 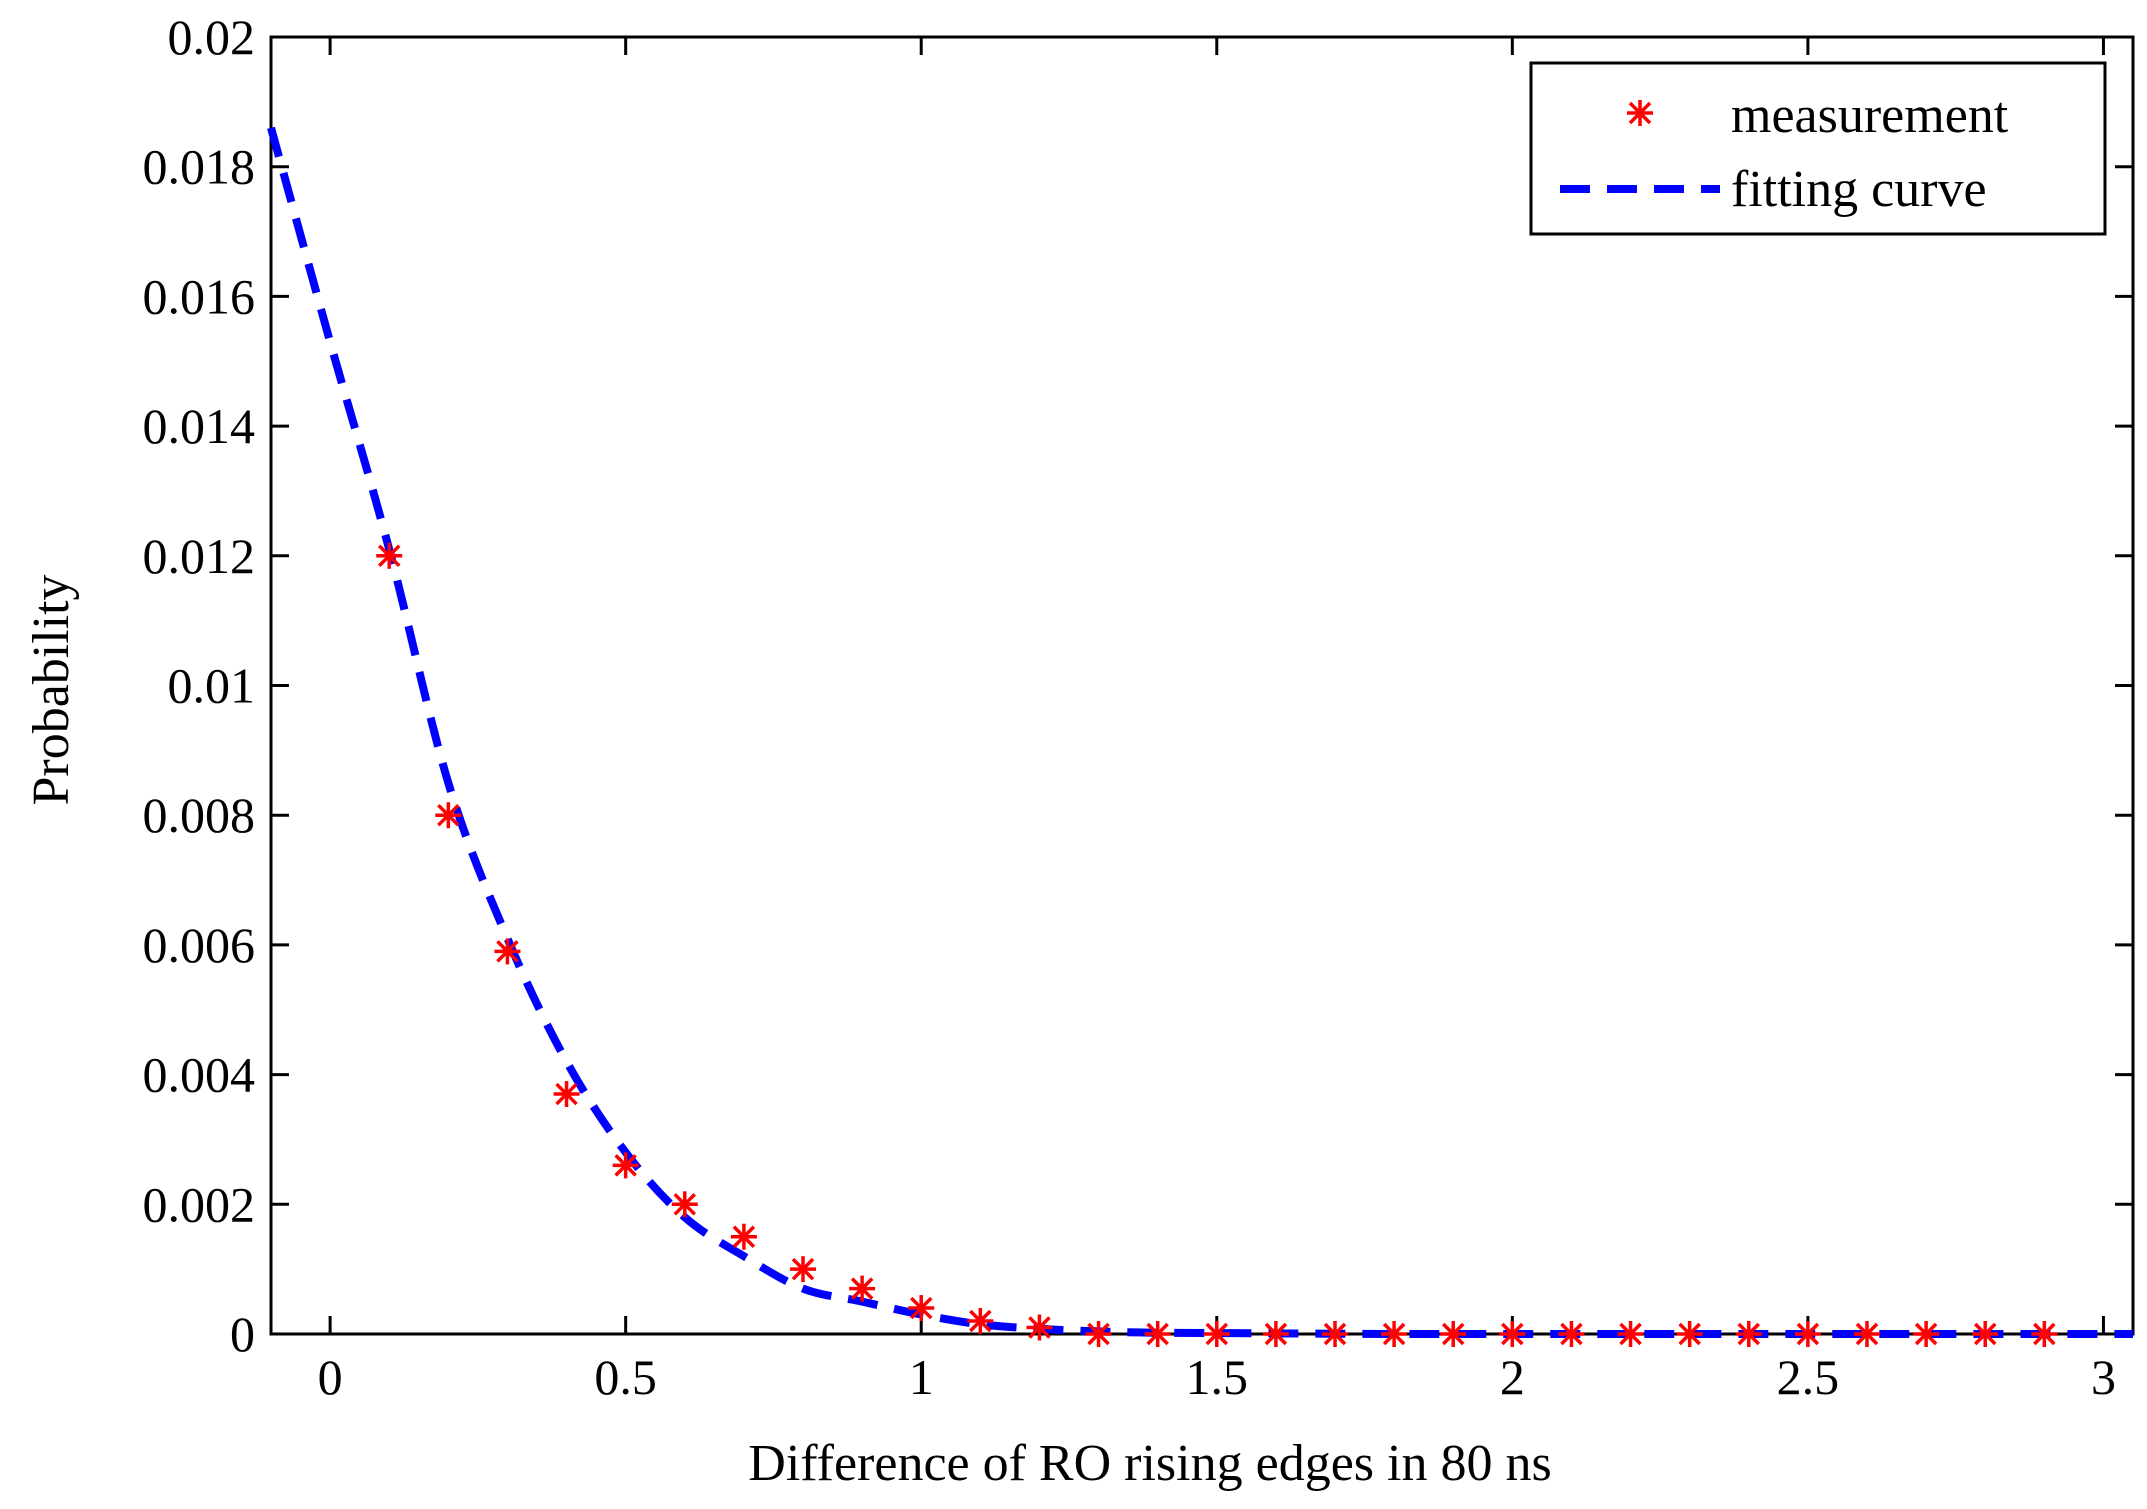 What do you see at coordinates (212, 686) in the screenshot?
I see `y-tick-label: 0.01` at bounding box center [212, 686].